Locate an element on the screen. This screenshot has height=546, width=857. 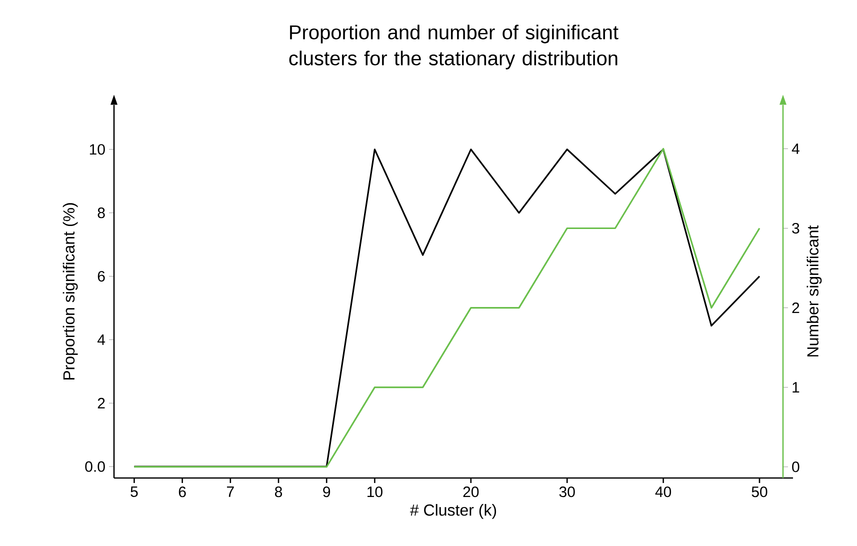
x-tick-label: 40 is located at coordinates (663, 492).